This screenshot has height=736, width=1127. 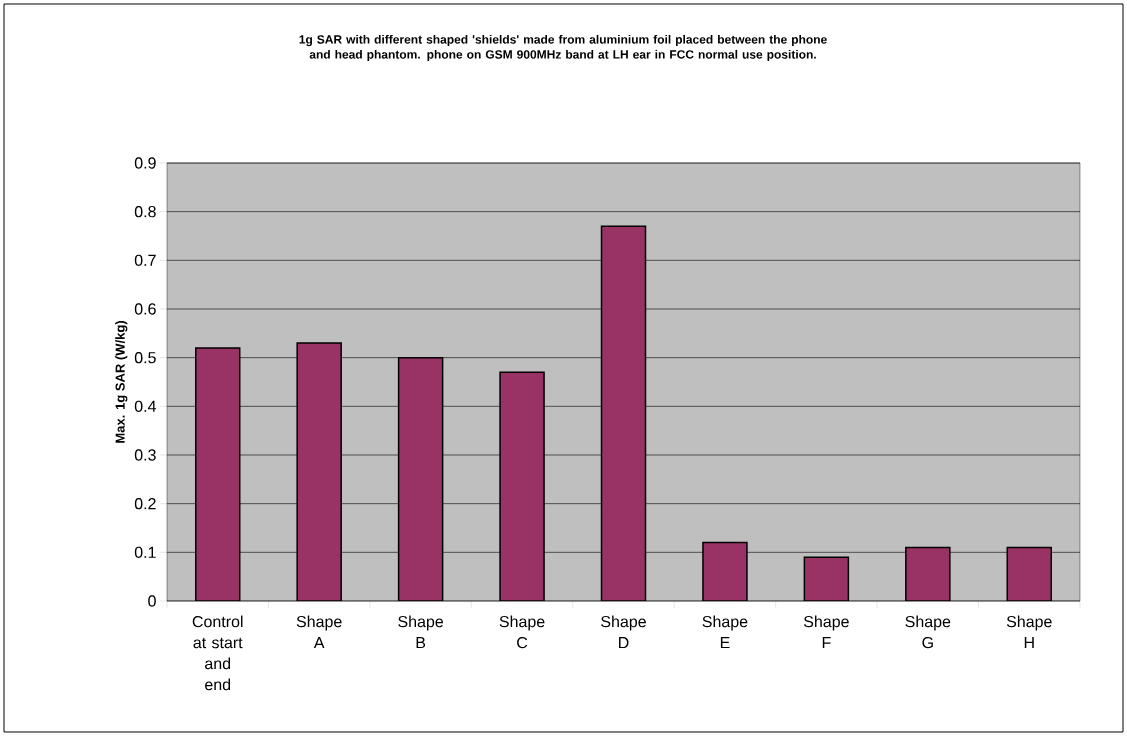 I want to click on x-tick-label: Shape F, so click(x=826, y=632).